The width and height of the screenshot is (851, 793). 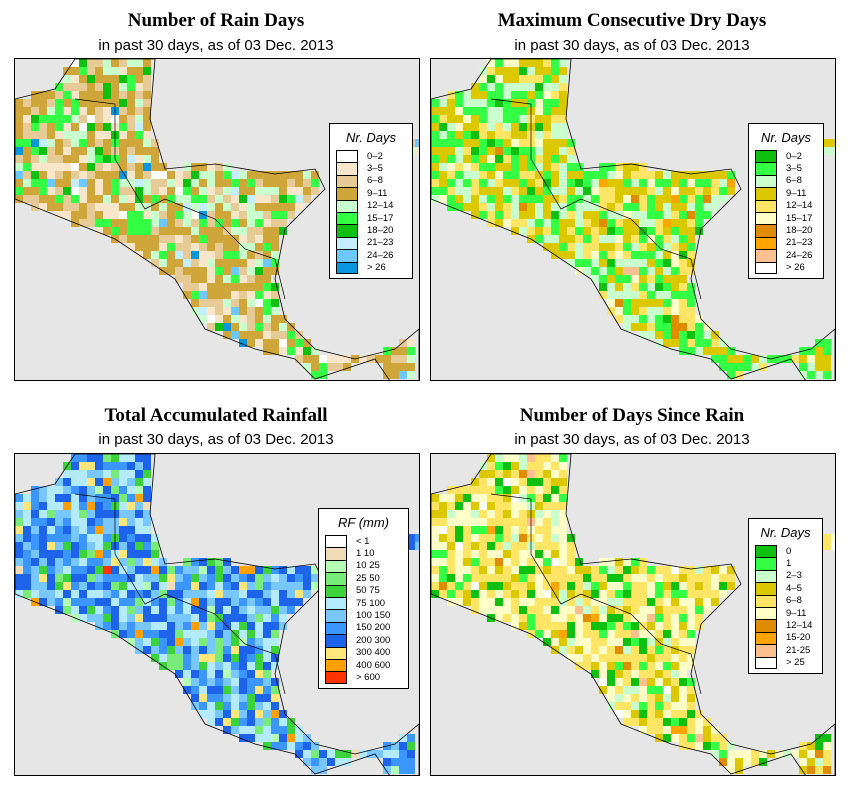 What do you see at coordinates (368, 677) in the screenshot?
I see `legend-label: > 600` at bounding box center [368, 677].